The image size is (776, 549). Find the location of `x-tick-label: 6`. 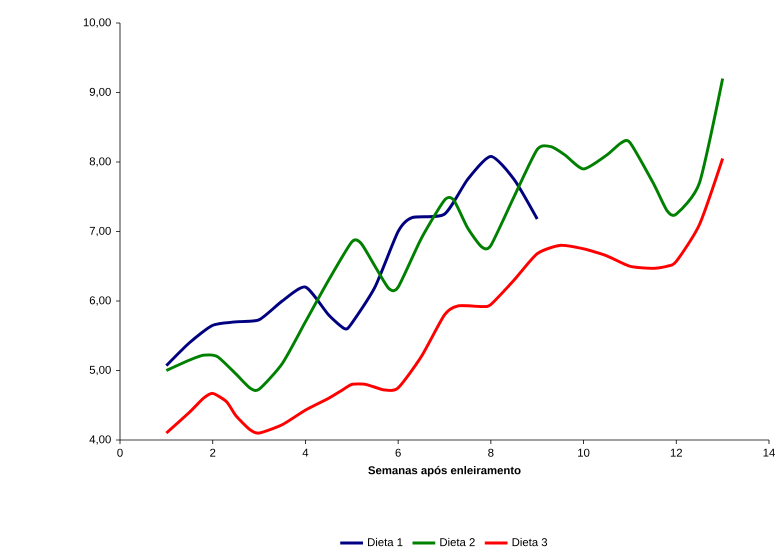

x-tick-label: 6 is located at coordinates (398, 452).